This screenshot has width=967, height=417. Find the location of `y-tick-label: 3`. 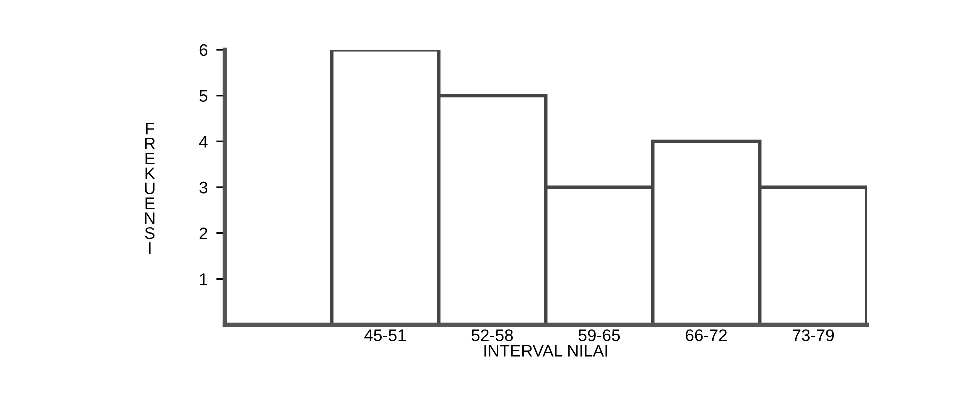

y-tick-label: 3 is located at coordinates (204, 188).